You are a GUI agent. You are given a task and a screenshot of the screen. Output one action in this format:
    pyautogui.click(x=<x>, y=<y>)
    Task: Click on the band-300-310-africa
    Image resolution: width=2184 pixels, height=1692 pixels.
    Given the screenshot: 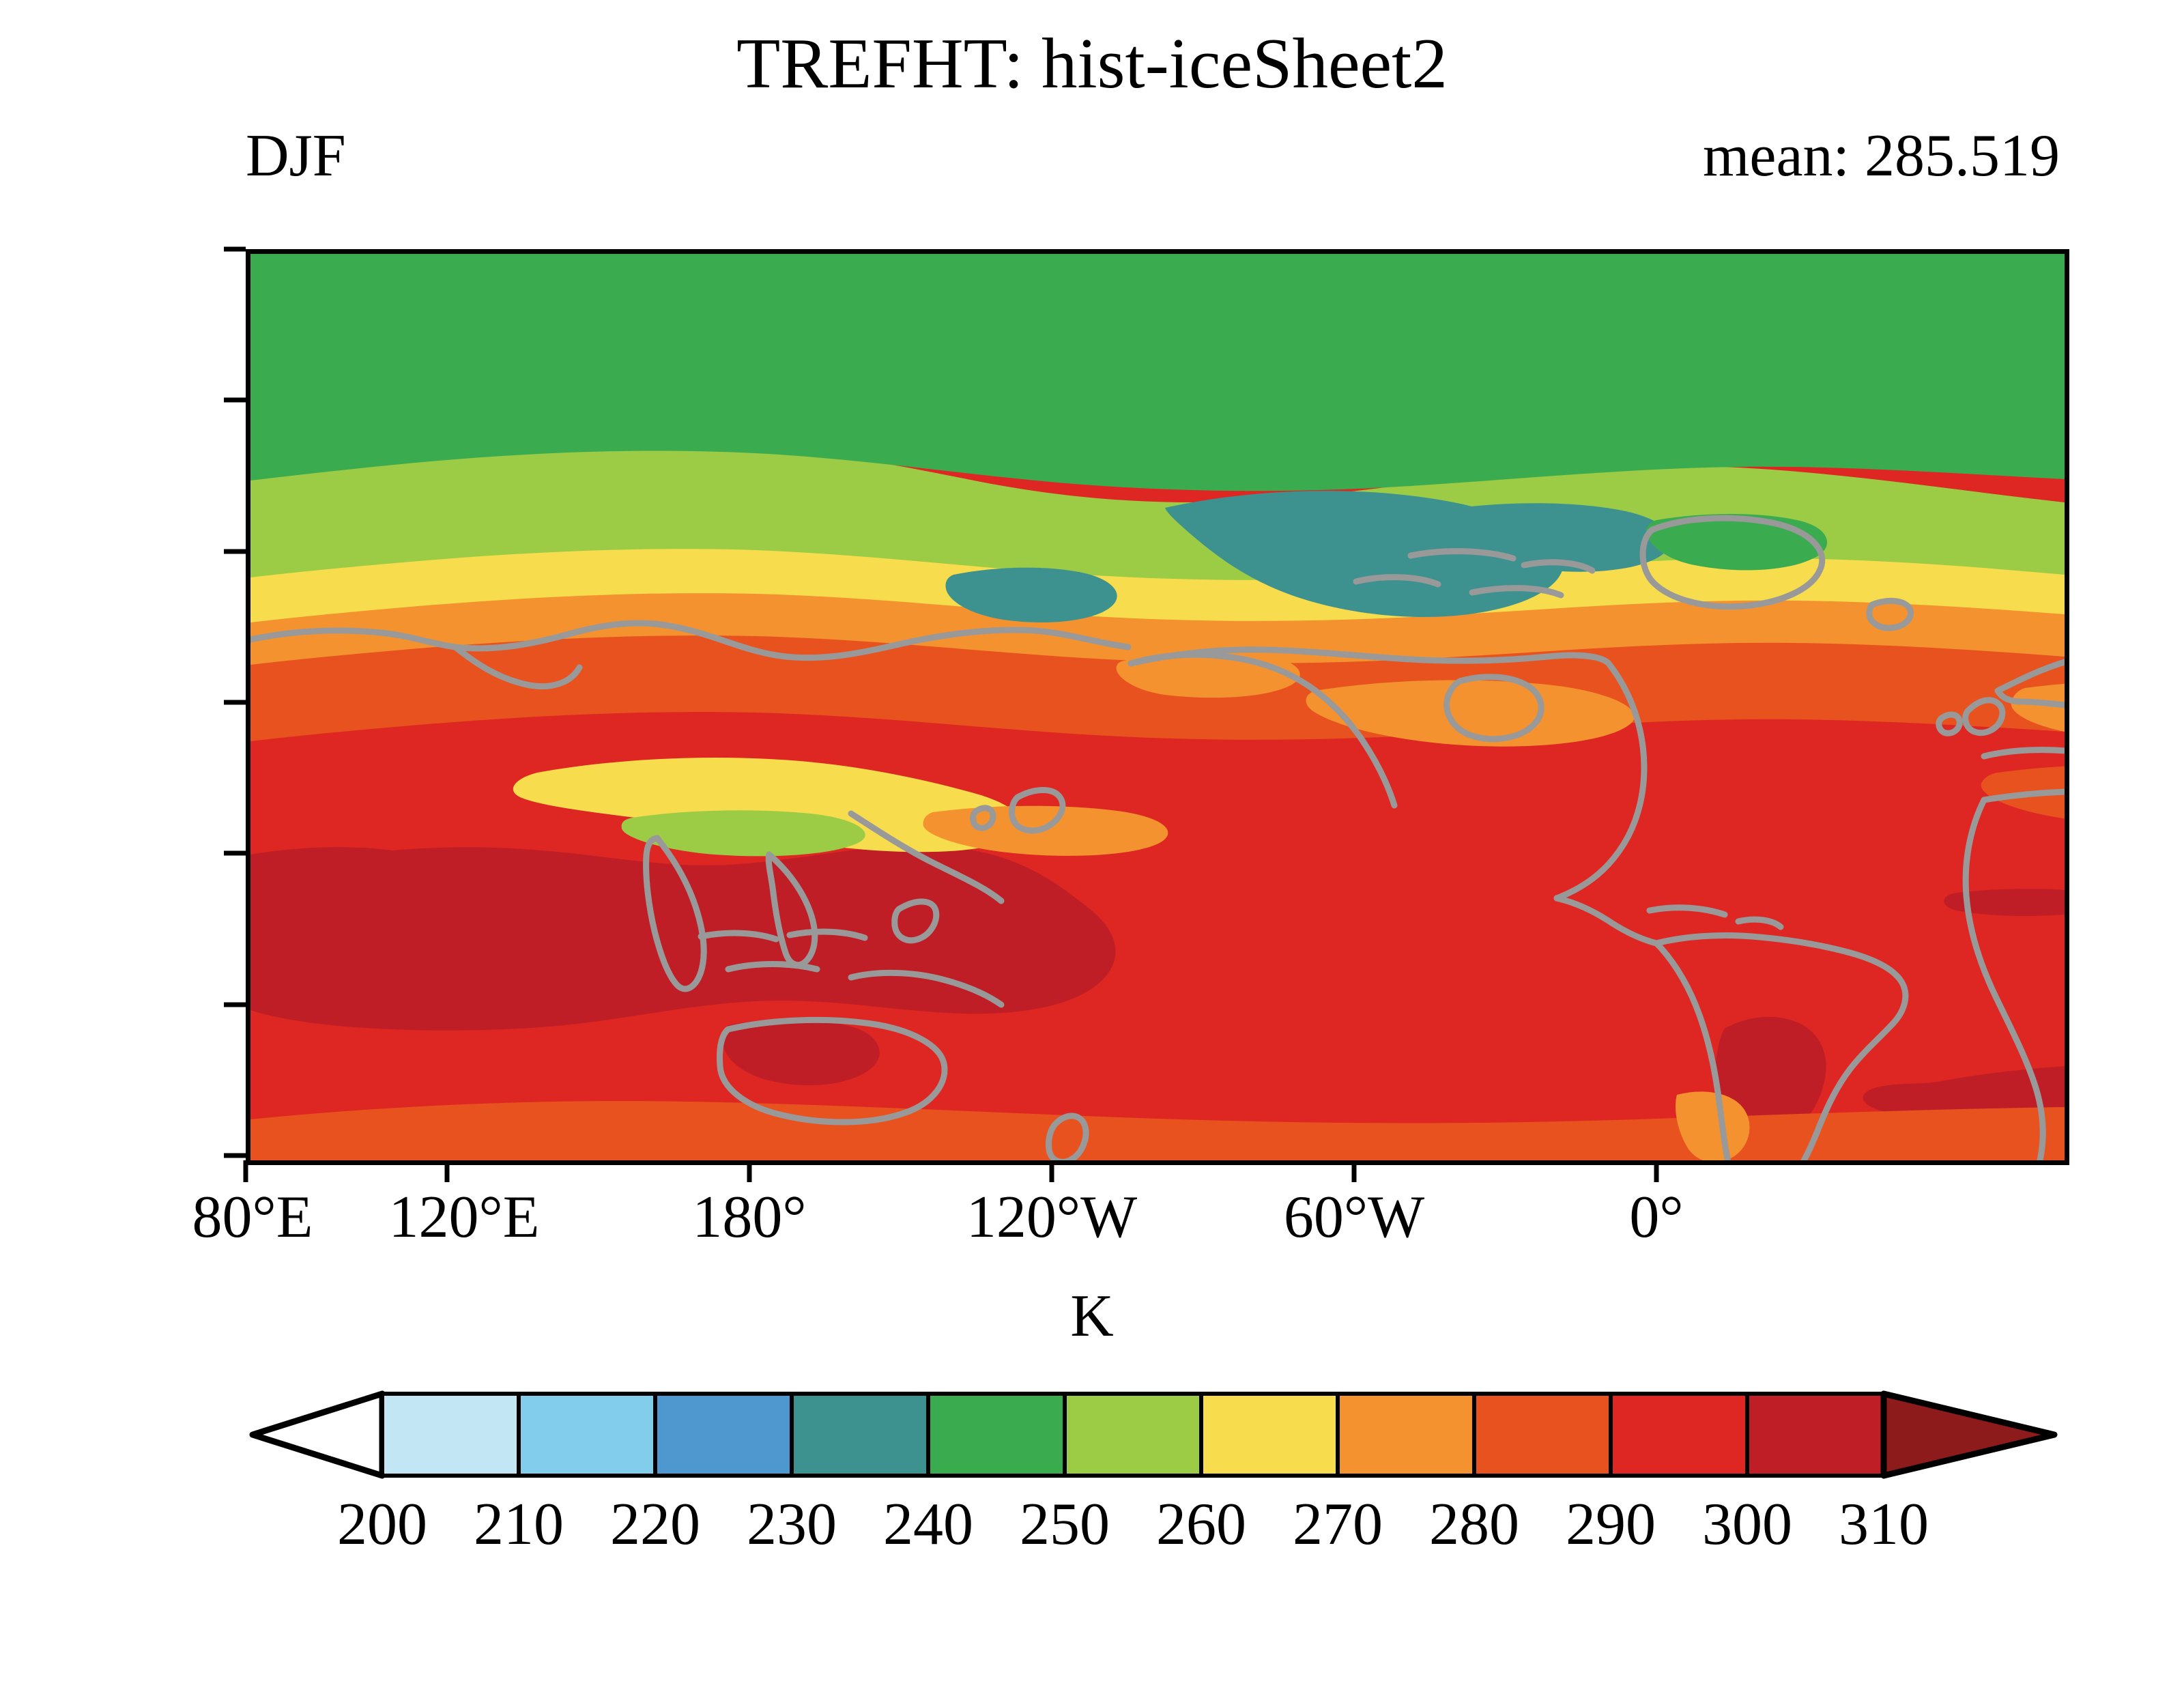 What is the action you would take?
    pyautogui.click(x=1964, y=1093)
    